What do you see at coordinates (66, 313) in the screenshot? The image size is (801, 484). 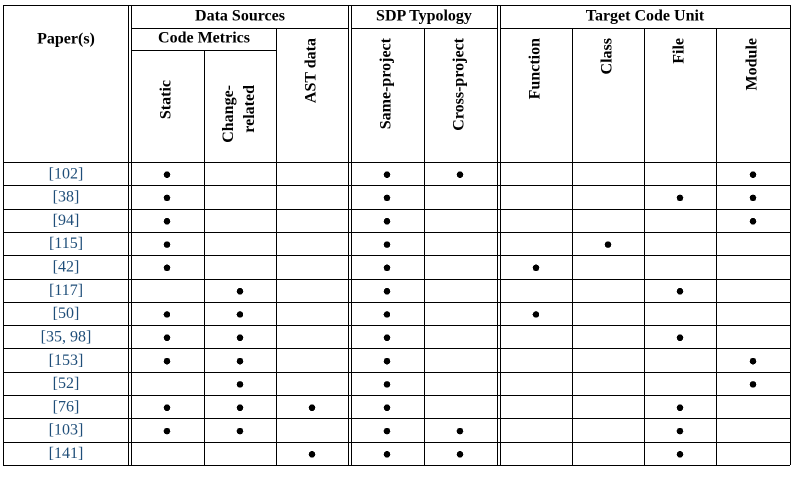 I see `paper-ref: [50]` at bounding box center [66, 313].